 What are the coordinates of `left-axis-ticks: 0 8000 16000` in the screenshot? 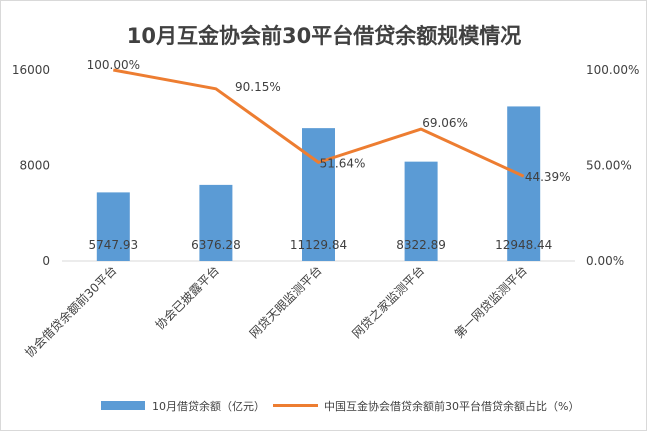 It's located at (31, 165).